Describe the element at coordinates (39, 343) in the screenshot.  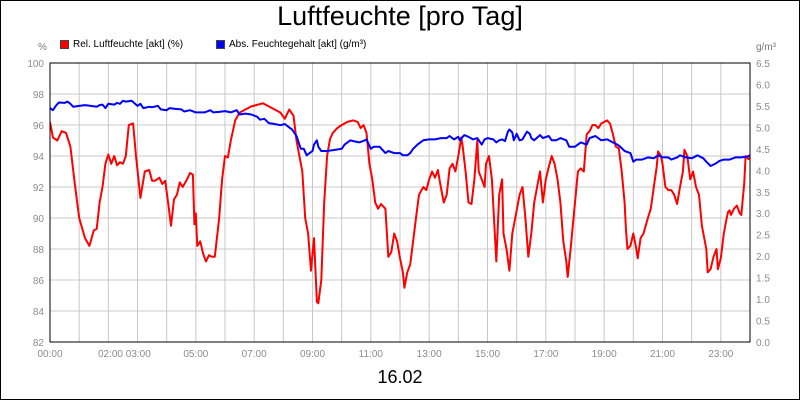
I see `left-tick-label: 82` at that location.